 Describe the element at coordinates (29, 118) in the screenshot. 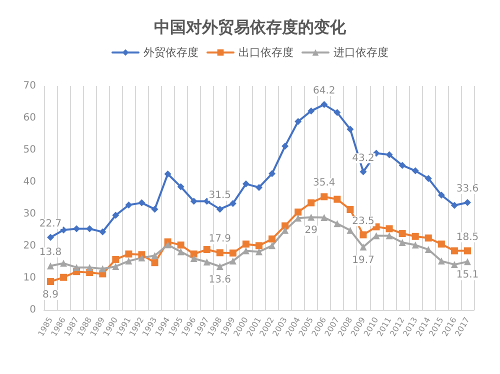

I see `y-tick-label: 60` at that location.